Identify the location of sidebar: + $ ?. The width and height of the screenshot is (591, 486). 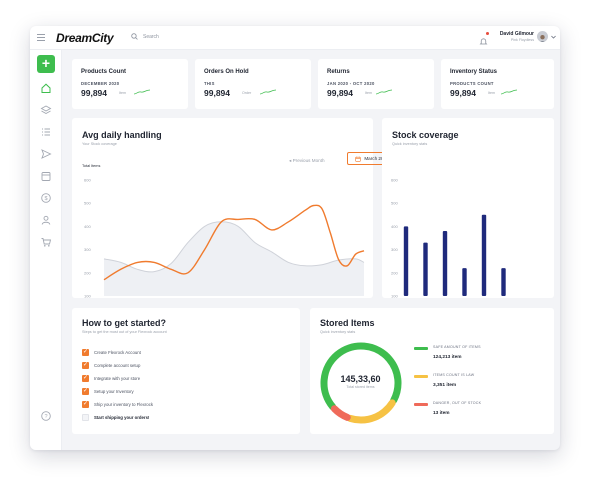
(46, 250).